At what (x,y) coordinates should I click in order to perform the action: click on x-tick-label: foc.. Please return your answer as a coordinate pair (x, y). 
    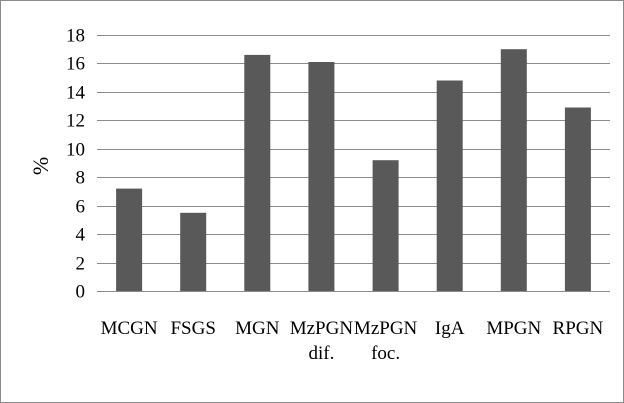
    Looking at the image, I should click on (385, 353).